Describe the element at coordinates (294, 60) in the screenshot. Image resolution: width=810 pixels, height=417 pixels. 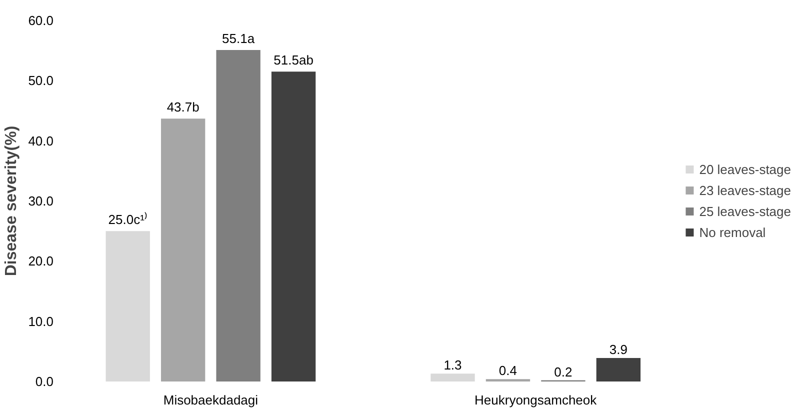
I see `data-label: 51.5ab` at that location.